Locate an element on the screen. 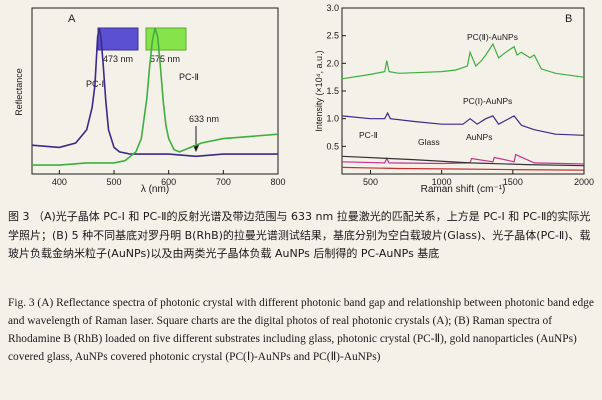 This screenshot has width=602, height=400. panel-b-y-tick-label: 2.5 is located at coordinates (332, 36).